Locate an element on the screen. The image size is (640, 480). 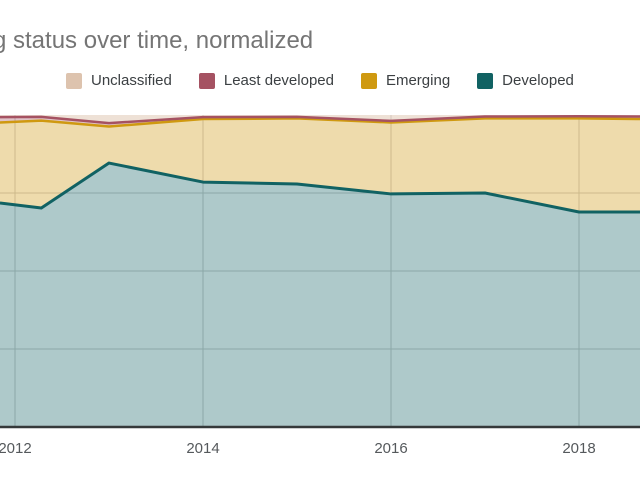
legend-item-developed: Developed is located at coordinates (525, 80).